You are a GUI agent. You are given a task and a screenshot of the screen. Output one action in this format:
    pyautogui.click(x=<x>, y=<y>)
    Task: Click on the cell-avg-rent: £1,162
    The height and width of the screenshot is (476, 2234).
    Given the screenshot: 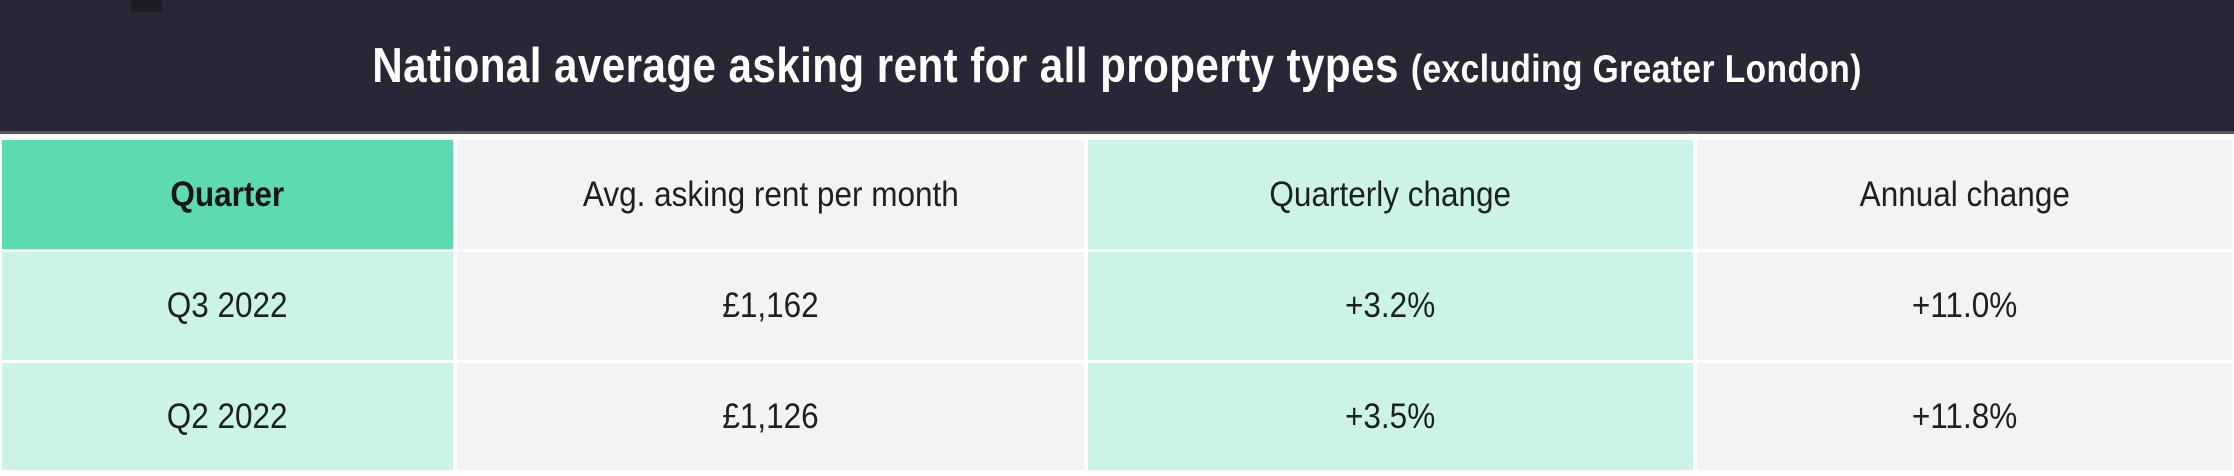 What is the action you would take?
    pyautogui.click(x=770, y=306)
    